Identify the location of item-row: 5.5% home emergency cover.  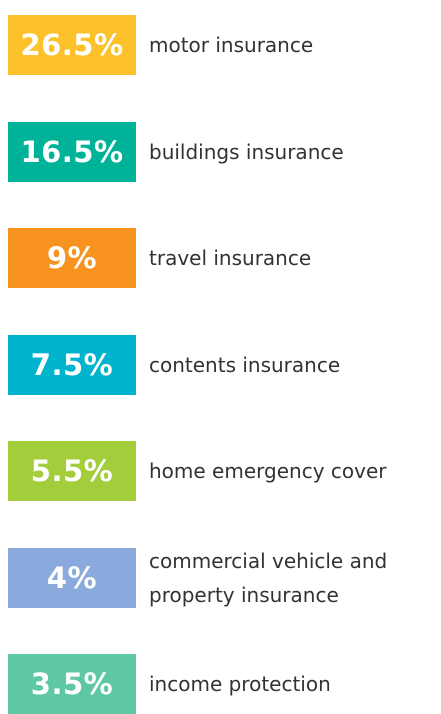
(220, 471).